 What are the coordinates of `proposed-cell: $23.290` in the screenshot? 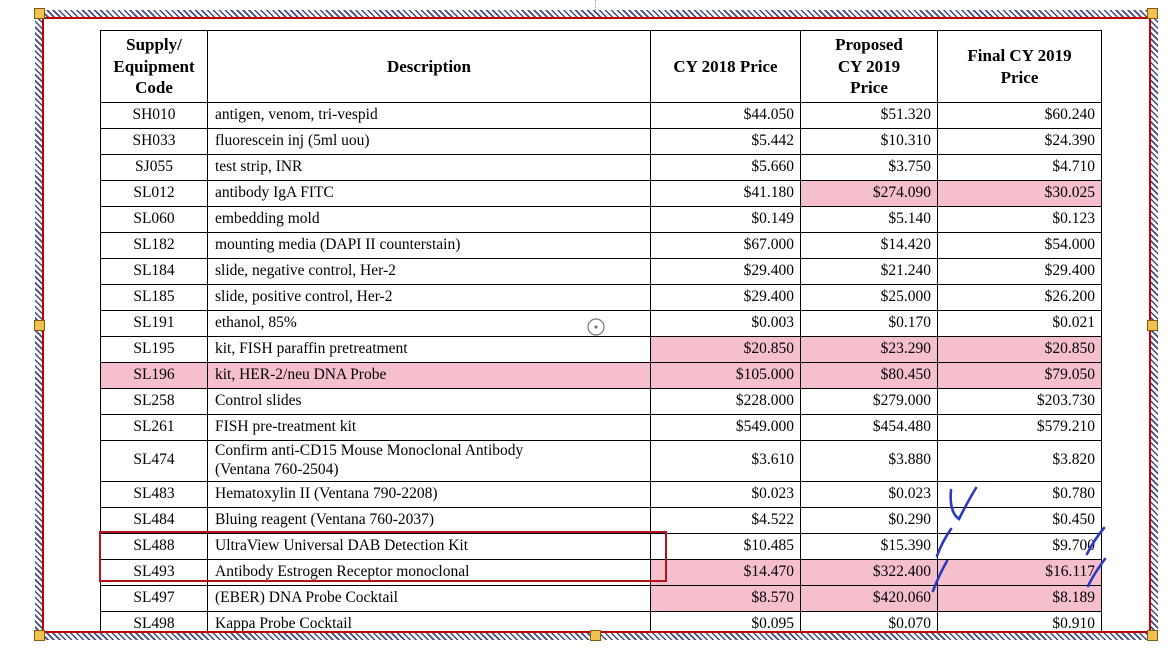 It's located at (869, 349).